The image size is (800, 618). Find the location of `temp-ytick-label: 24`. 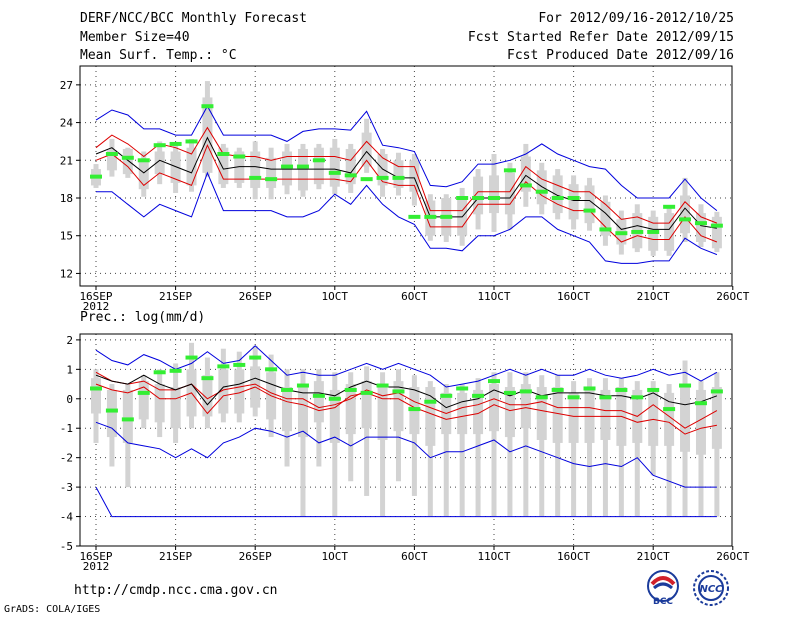

temp-ytick-label: 24 is located at coordinates (67, 123).